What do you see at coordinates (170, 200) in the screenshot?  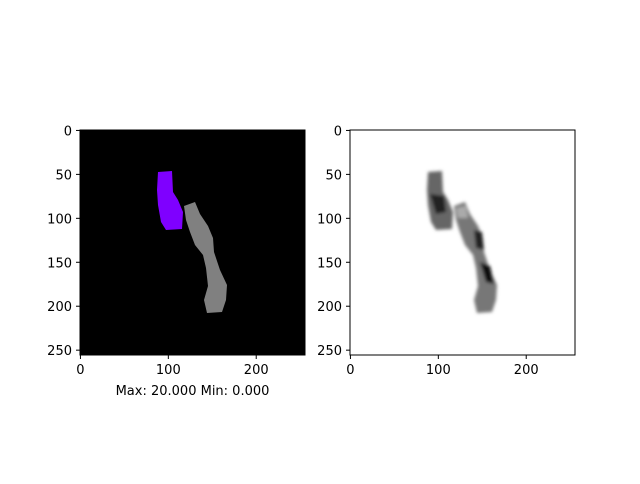 I see `purple-region` at bounding box center [170, 200].